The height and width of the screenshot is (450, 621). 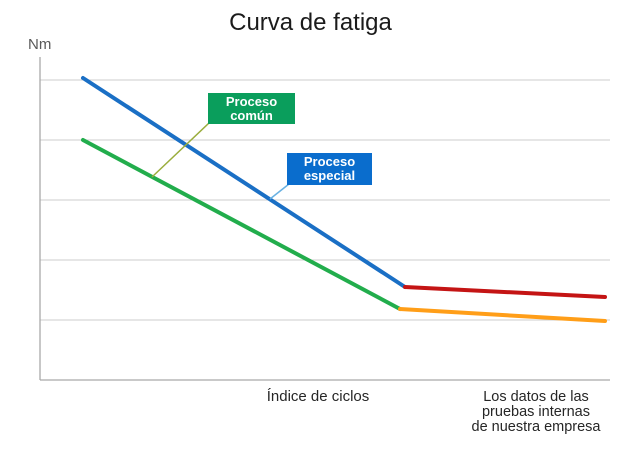 What do you see at coordinates (502, 315) in the screenshot?
I see `series-line-proceso-comun-meseta` at bounding box center [502, 315].